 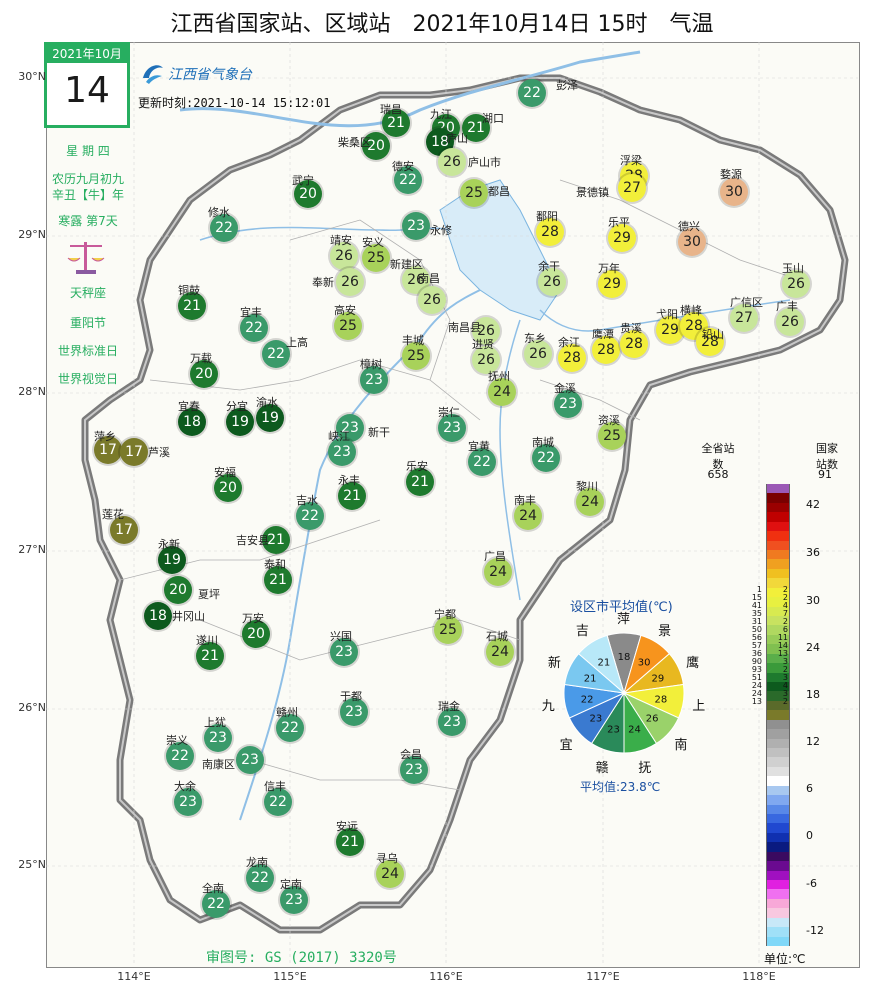 I want to click on station-name: 广丰, so click(x=787, y=306).